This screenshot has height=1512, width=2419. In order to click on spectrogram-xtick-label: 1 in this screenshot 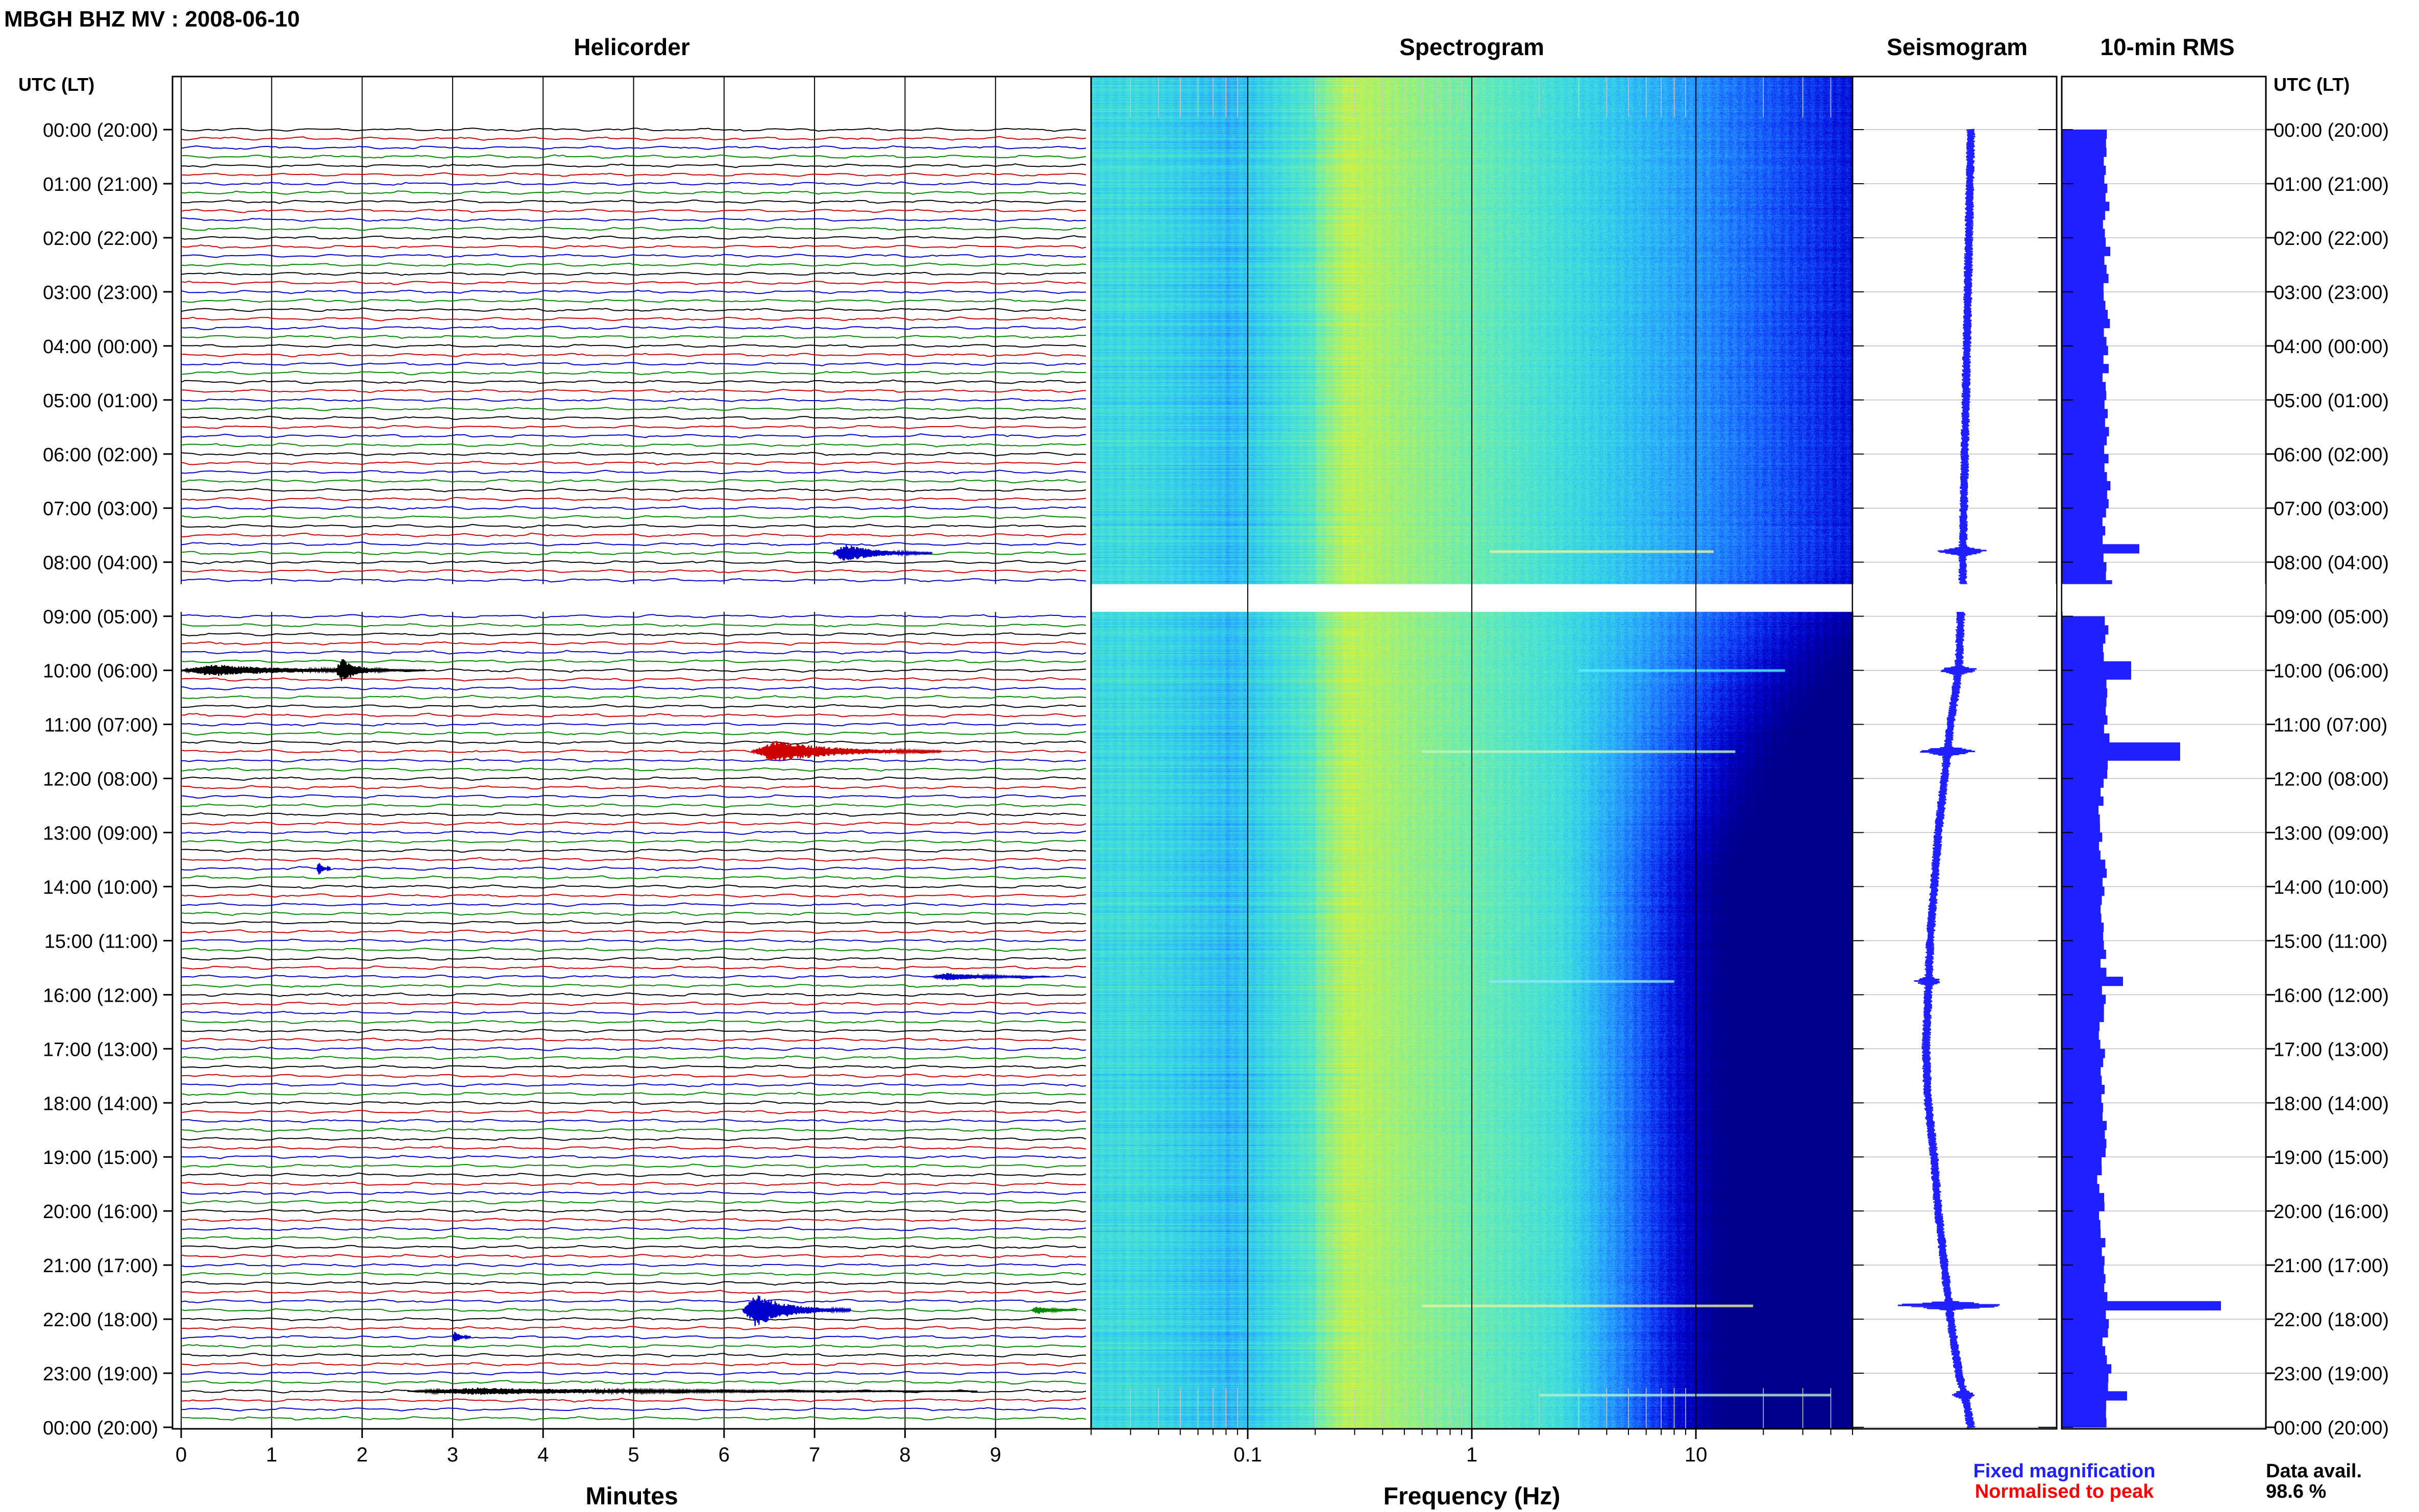, I will do `click(1471, 1455)`.